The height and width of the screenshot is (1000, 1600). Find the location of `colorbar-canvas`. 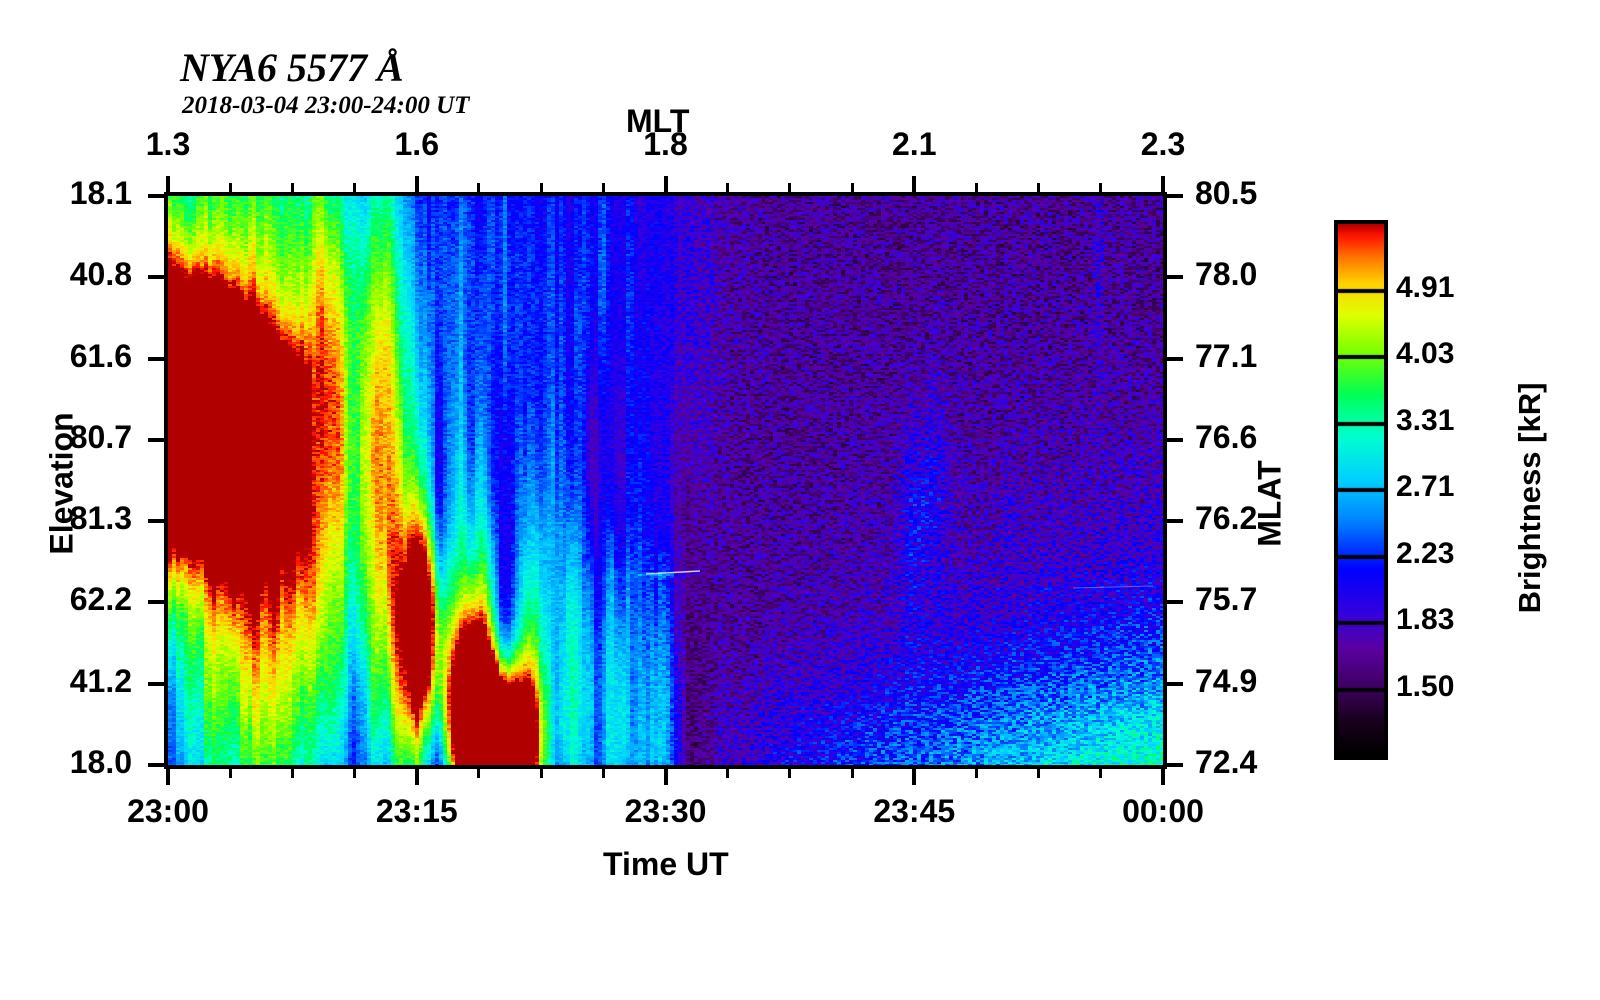

colorbar-canvas is located at coordinates (1361, 490).